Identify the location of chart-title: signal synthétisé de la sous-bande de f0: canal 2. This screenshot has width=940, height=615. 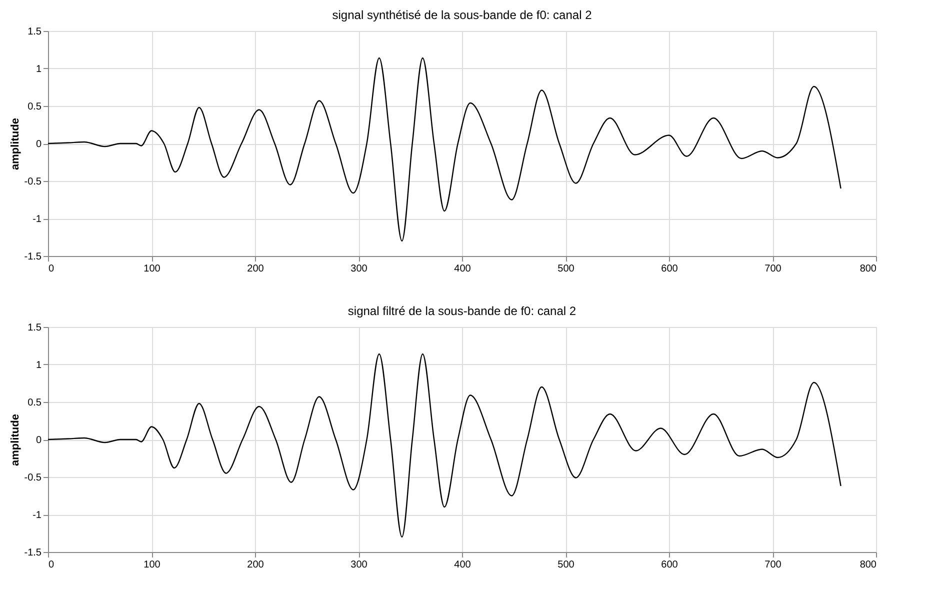
(462, 15).